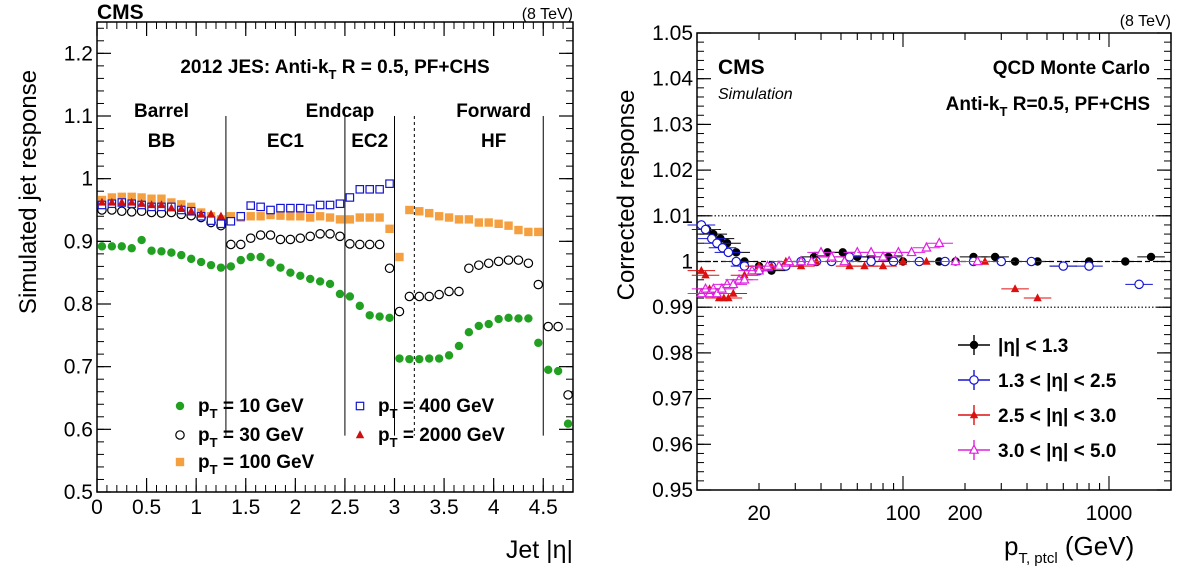  What do you see at coordinates (672, 399) in the screenshot?
I see `right-y-tick-label: 0.97` at bounding box center [672, 399].